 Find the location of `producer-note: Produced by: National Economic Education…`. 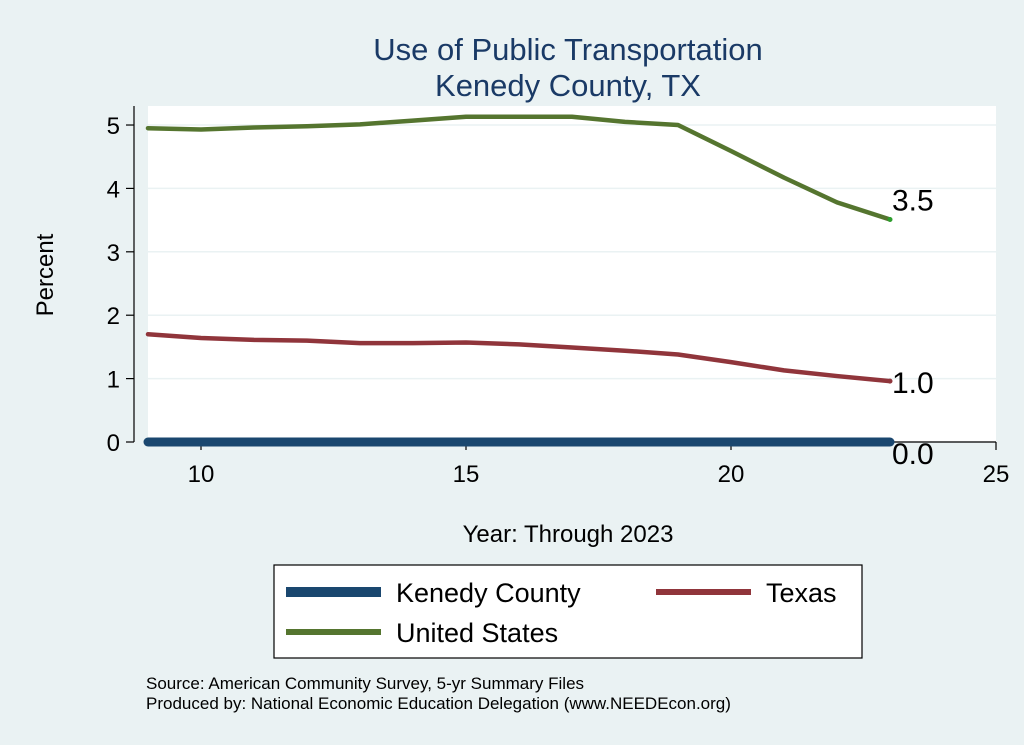

producer-note: Produced by: National Economic Education… is located at coordinates (438, 703).